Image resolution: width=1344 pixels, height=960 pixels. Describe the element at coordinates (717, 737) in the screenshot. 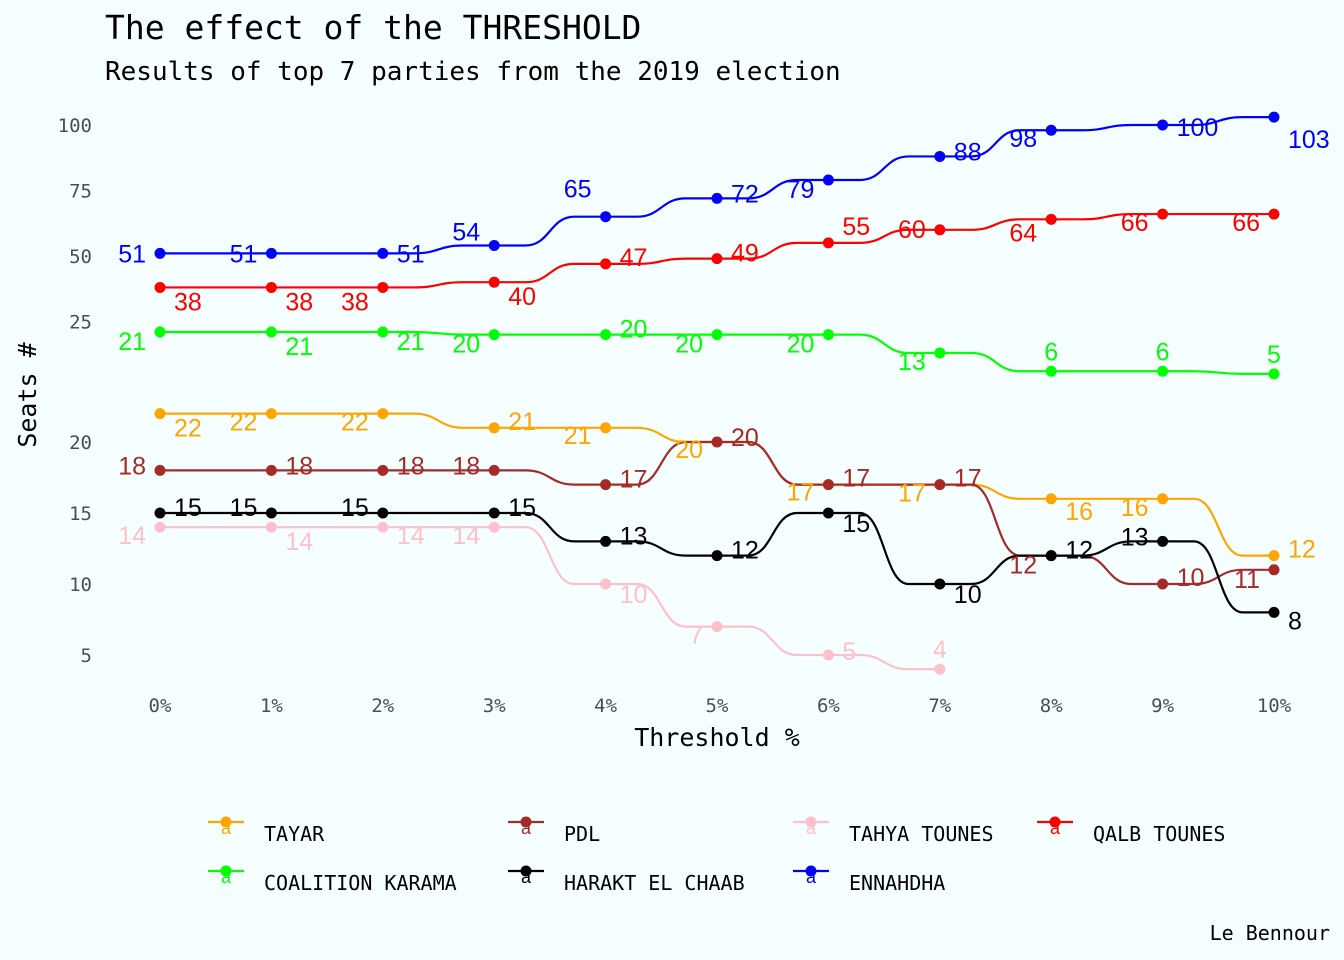

I see `x-axis-title: Threshold %` at that location.